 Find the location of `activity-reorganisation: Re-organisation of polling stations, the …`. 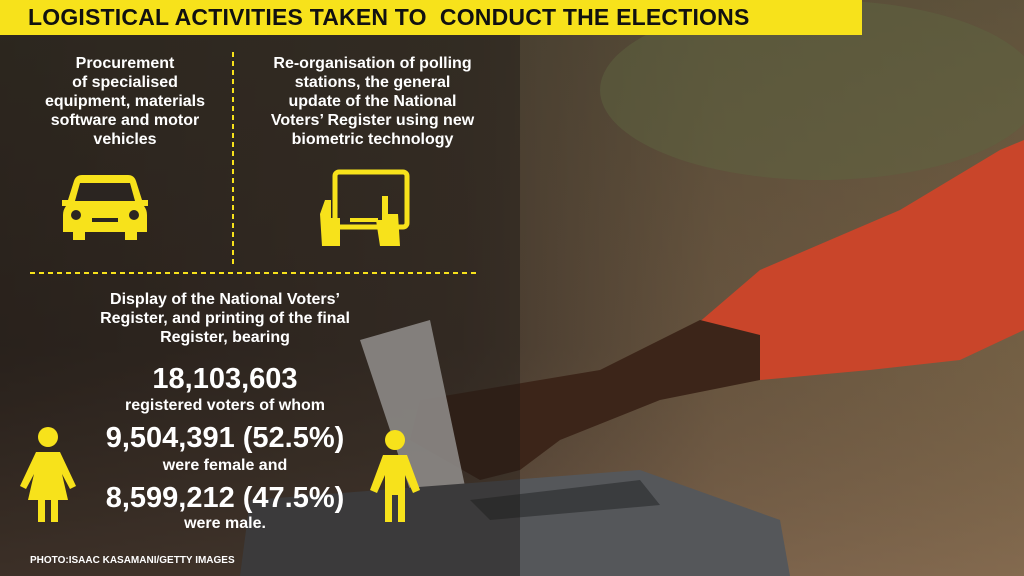

activity-reorganisation: Re-organisation of polling stations, the … is located at coordinates (372, 101).